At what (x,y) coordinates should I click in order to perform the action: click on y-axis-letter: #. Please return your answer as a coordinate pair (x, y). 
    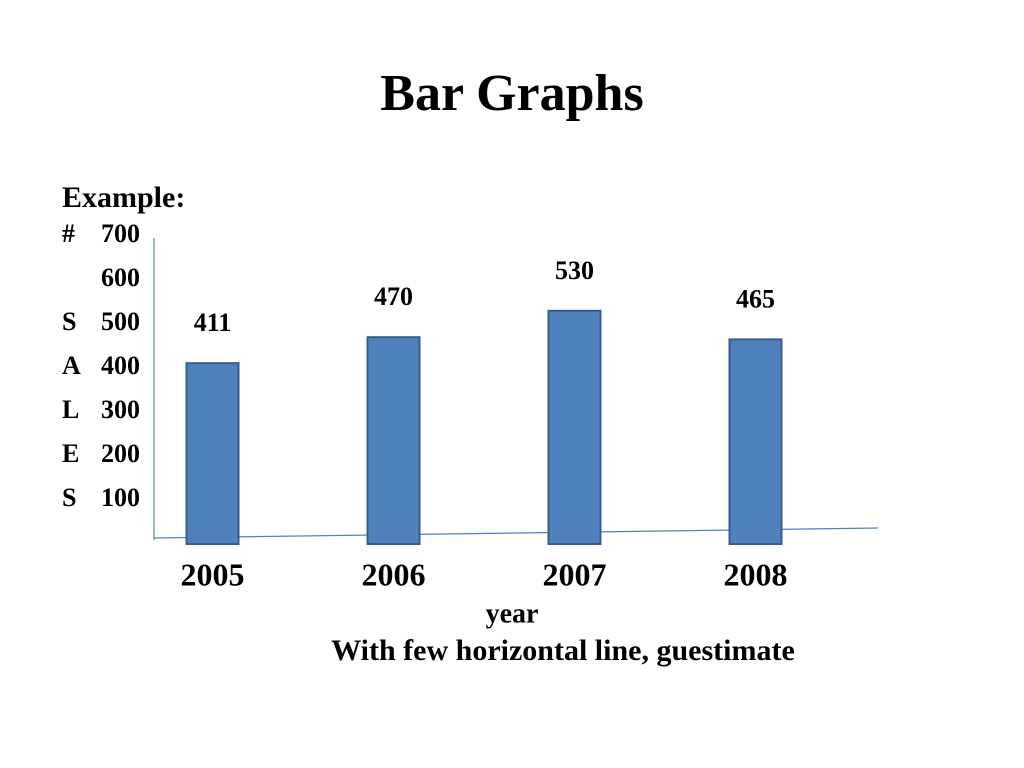
    Looking at the image, I should click on (68, 233).